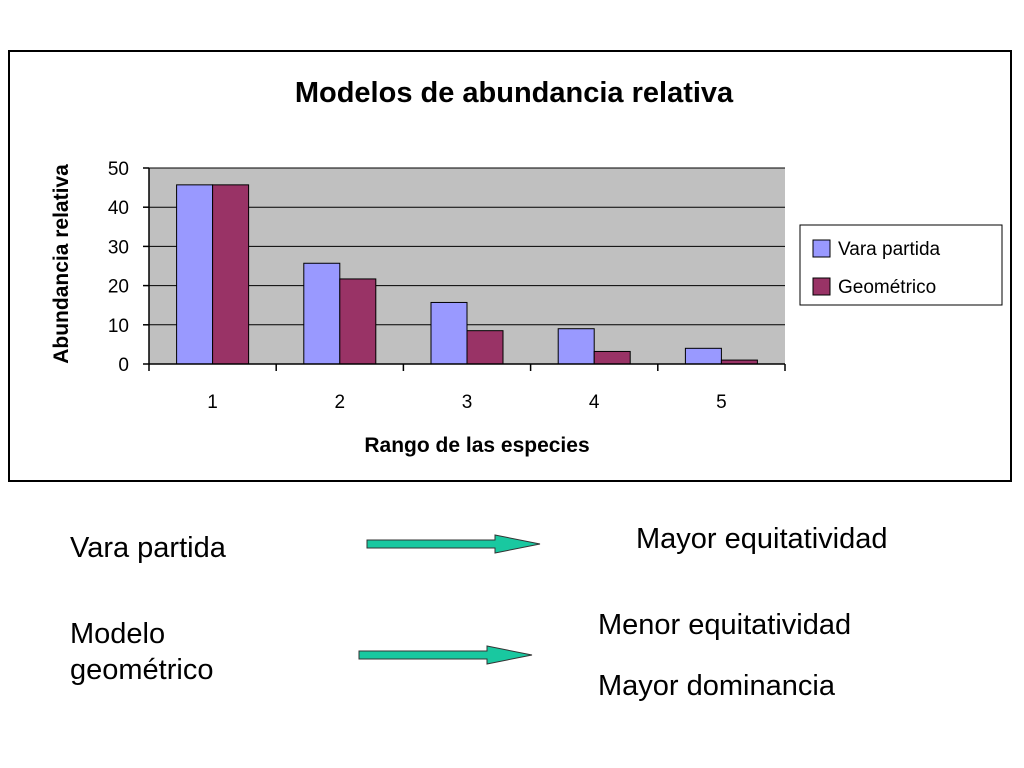  What do you see at coordinates (118, 287) in the screenshot?
I see `y-tick-label: 20` at bounding box center [118, 287].